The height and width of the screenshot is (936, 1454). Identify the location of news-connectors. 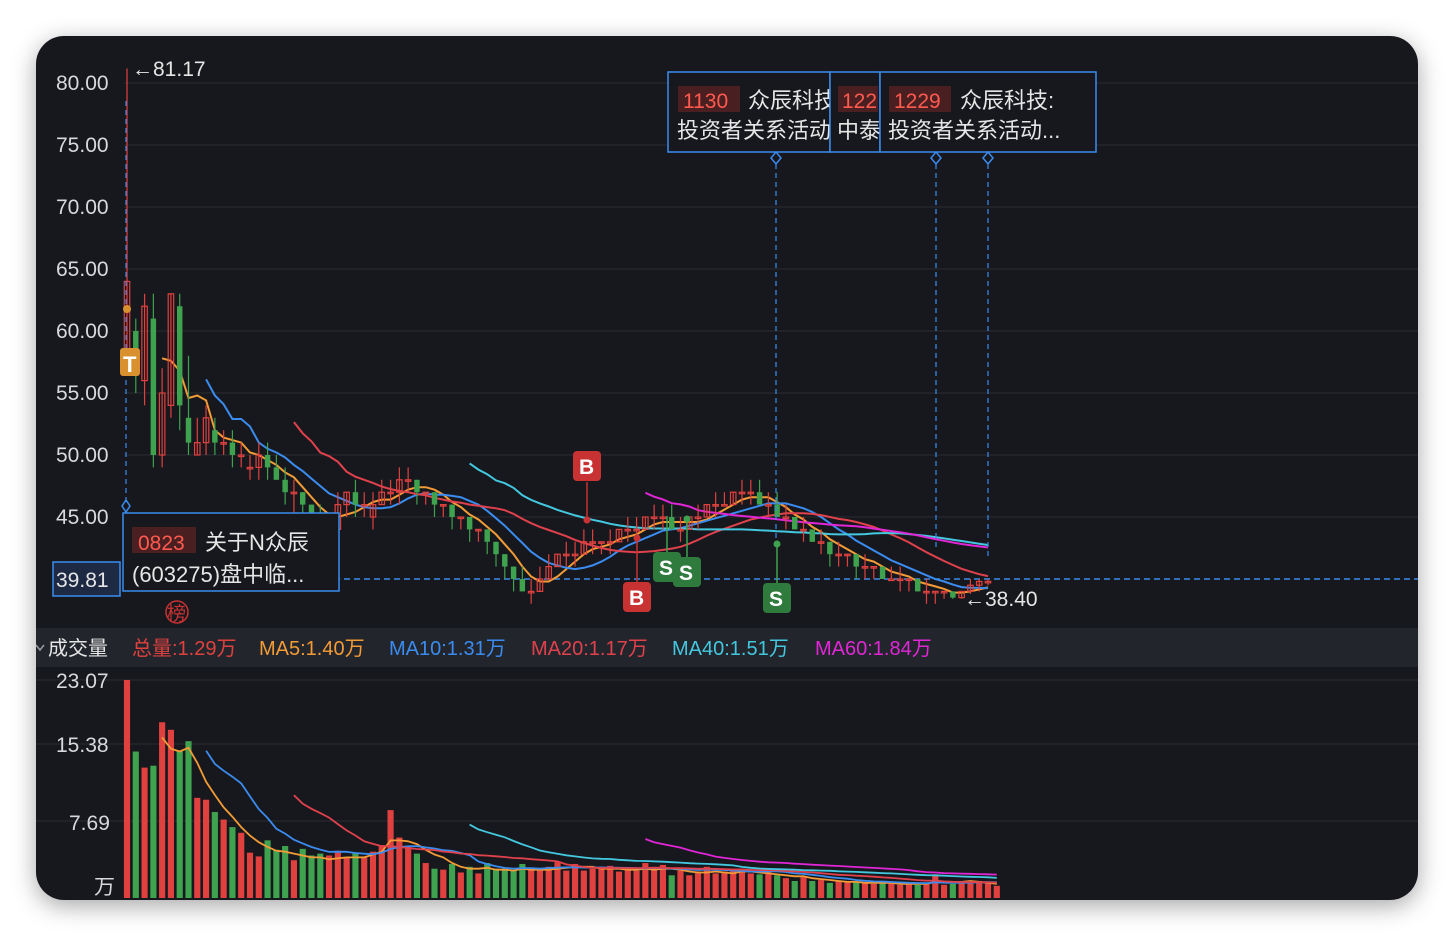
(882, 360).